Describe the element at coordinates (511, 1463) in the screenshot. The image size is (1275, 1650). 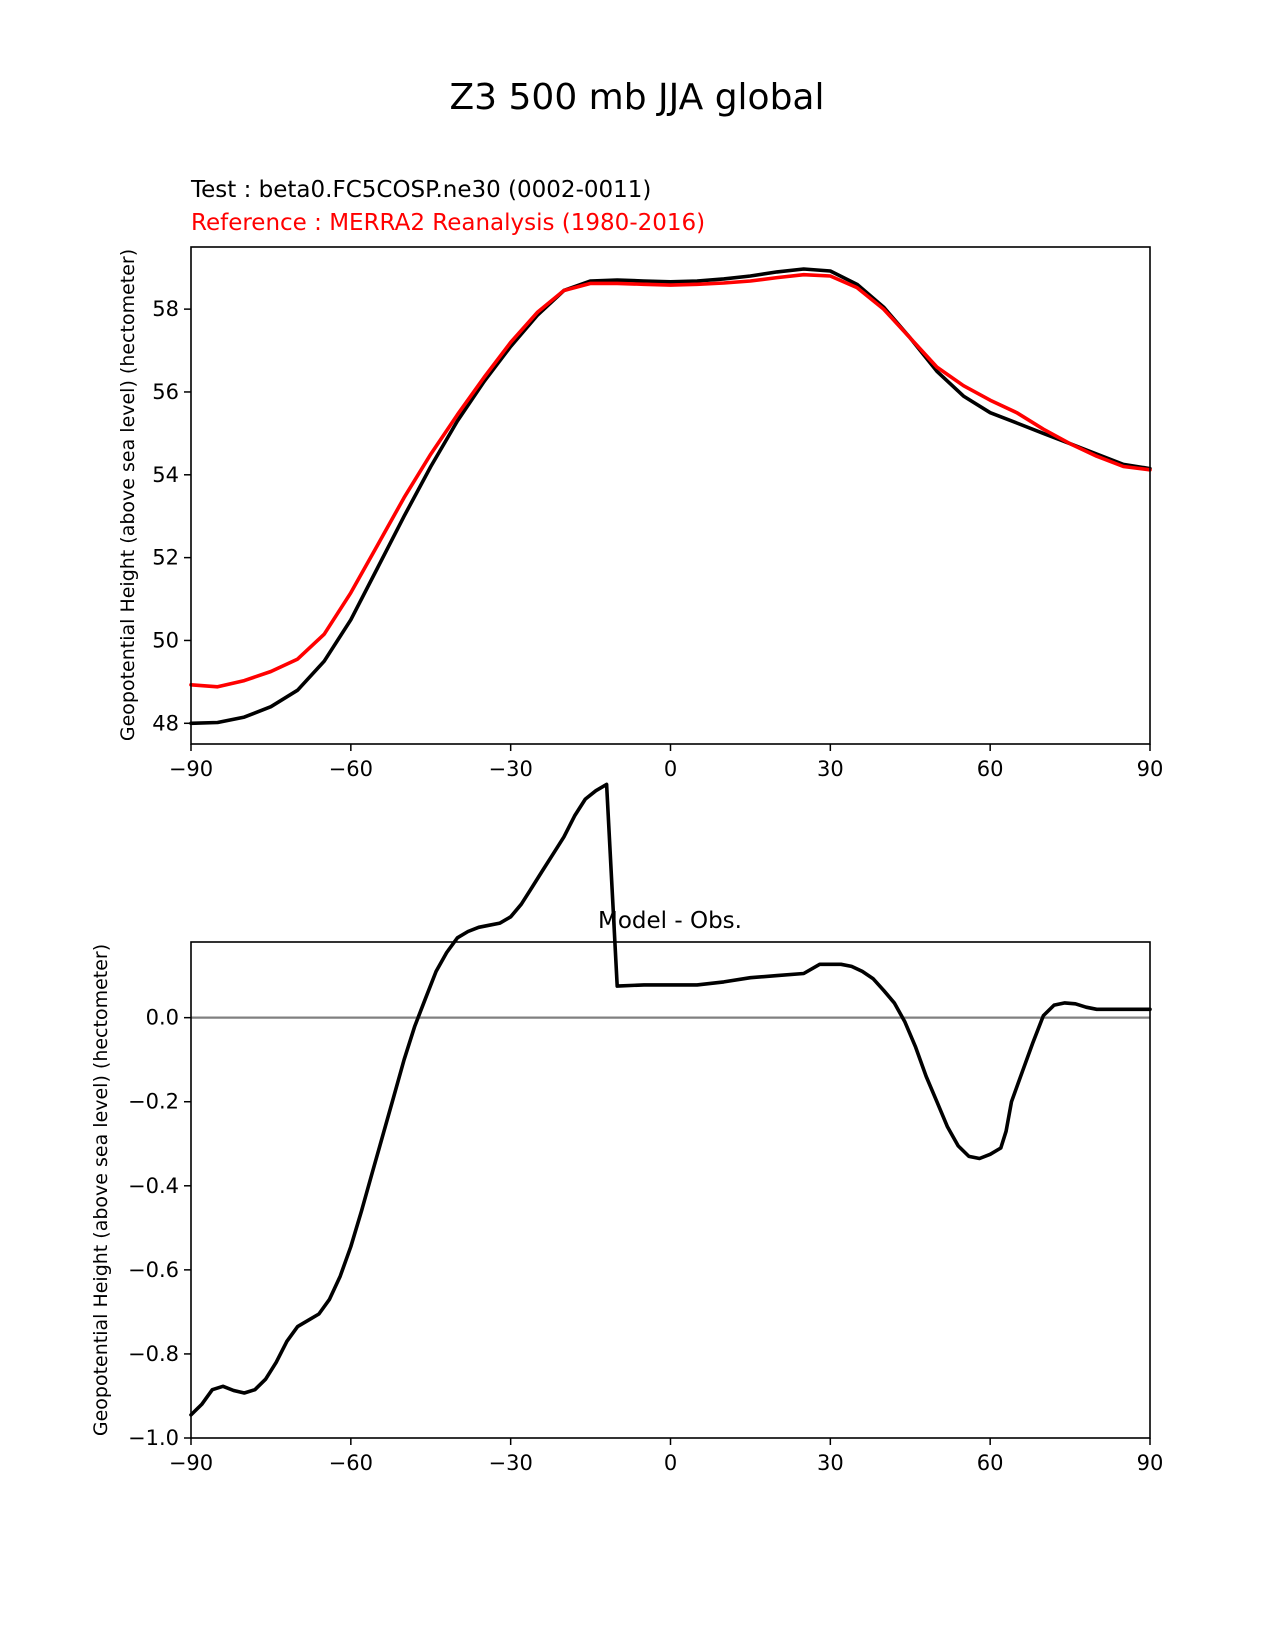
I see `bottom-x-tick-label: −30` at that location.